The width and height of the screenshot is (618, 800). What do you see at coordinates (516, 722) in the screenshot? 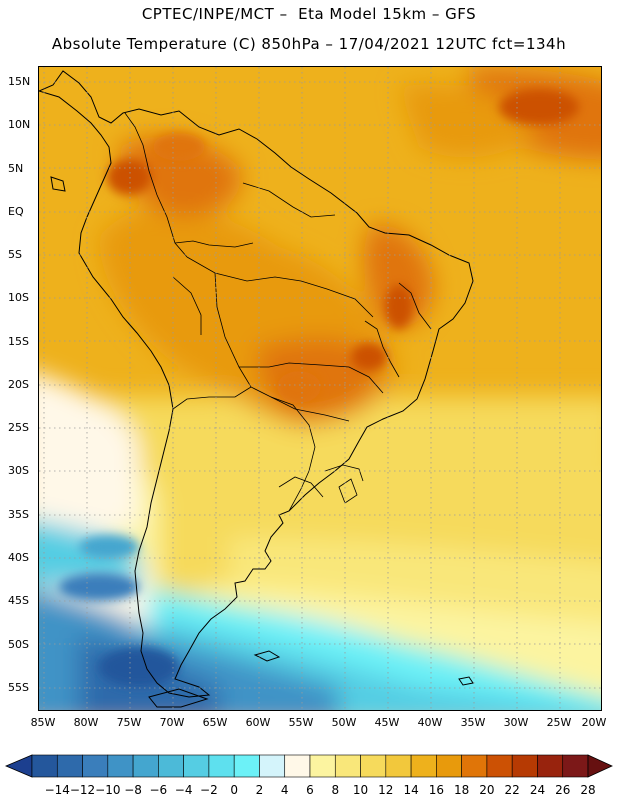
I see `lon-label: 30W` at bounding box center [516, 722].